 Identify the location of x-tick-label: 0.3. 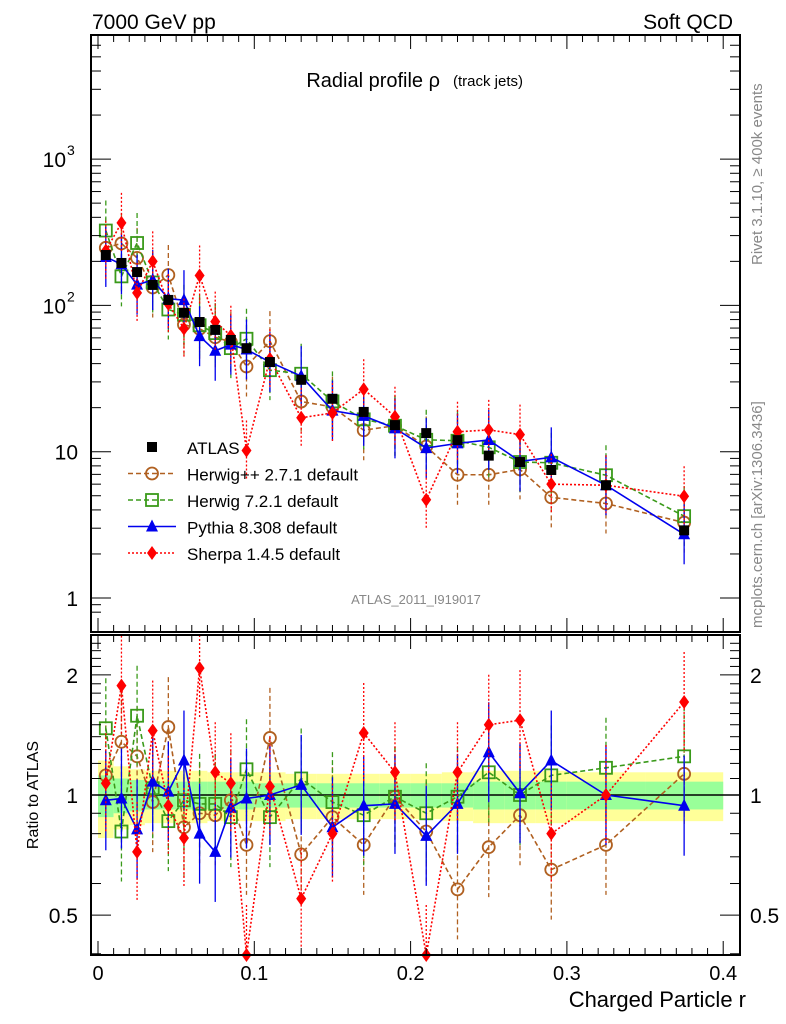
(567, 974).